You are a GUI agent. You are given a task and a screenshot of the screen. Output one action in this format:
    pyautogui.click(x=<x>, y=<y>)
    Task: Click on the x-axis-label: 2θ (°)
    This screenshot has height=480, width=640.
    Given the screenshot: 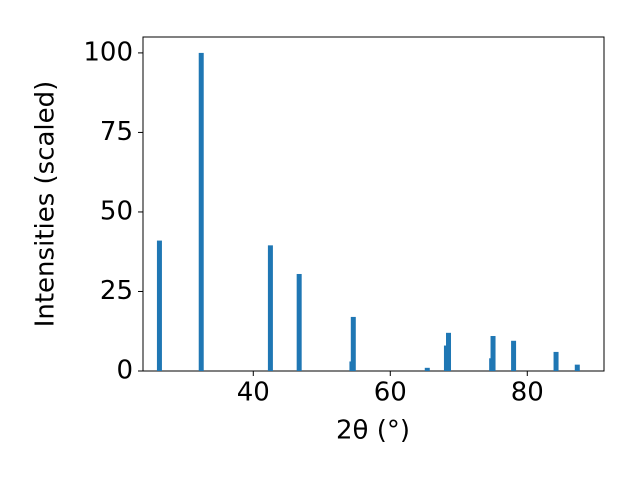 What is the action you would take?
    pyautogui.click(x=373, y=431)
    